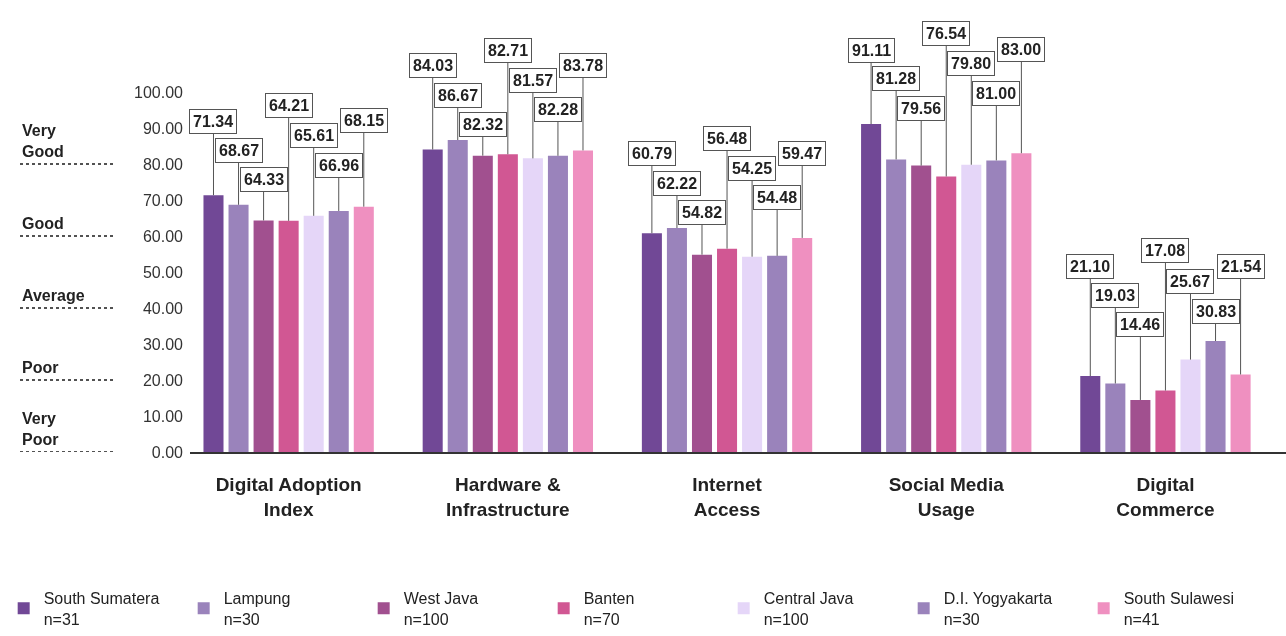  I want to click on data-label: 84.03, so click(433, 65).